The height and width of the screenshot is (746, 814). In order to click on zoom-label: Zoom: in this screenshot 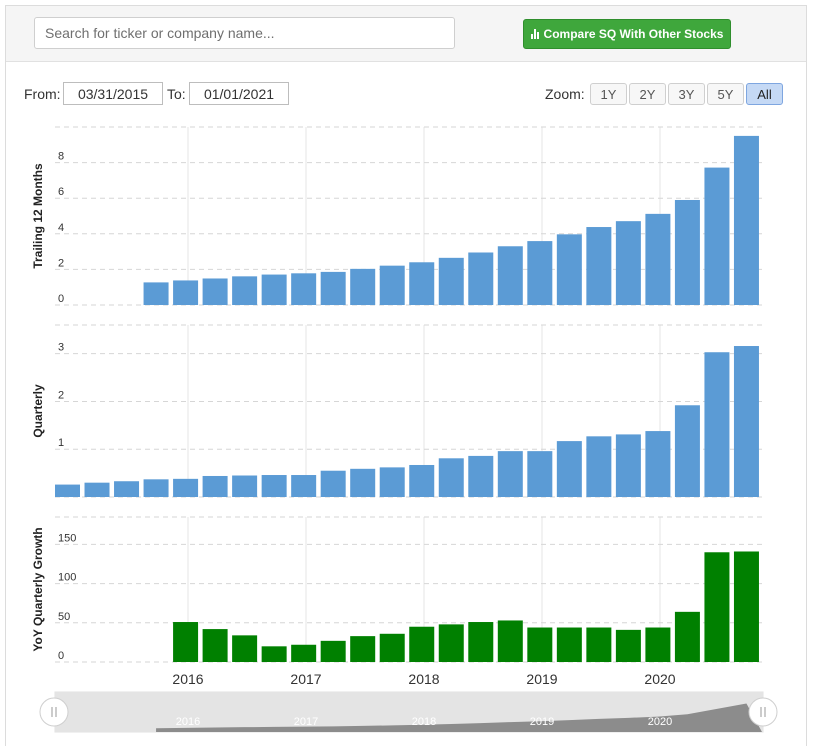, I will do `click(565, 94)`.